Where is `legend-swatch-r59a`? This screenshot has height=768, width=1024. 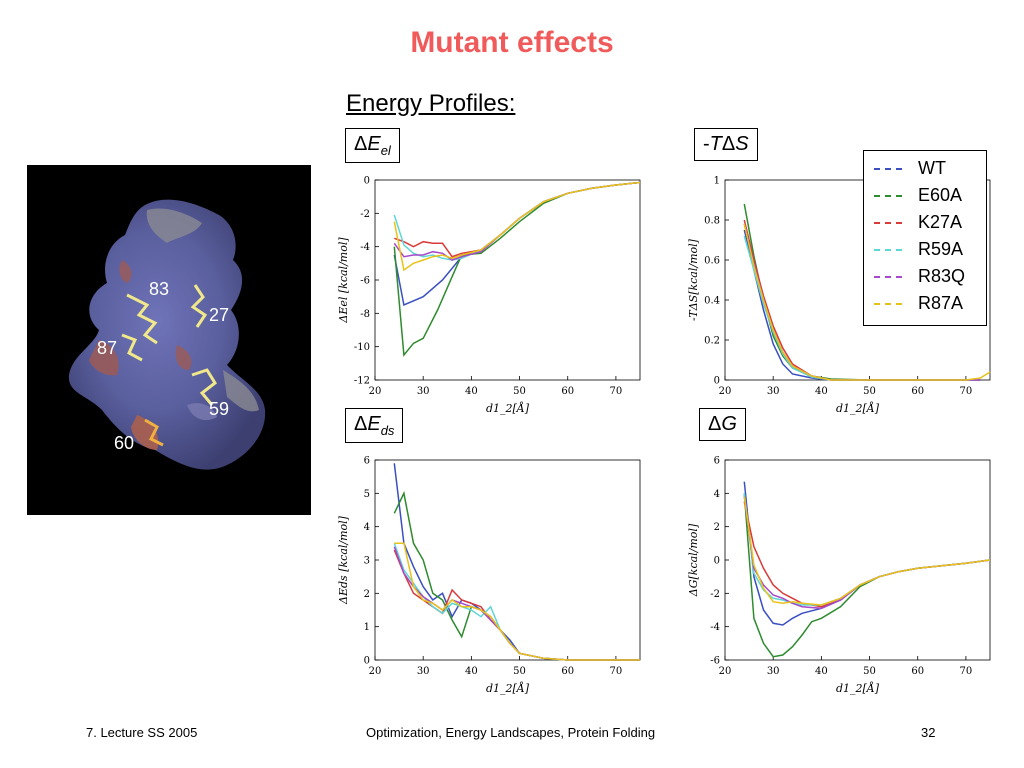 legend-swatch-r59a is located at coordinates (888, 250).